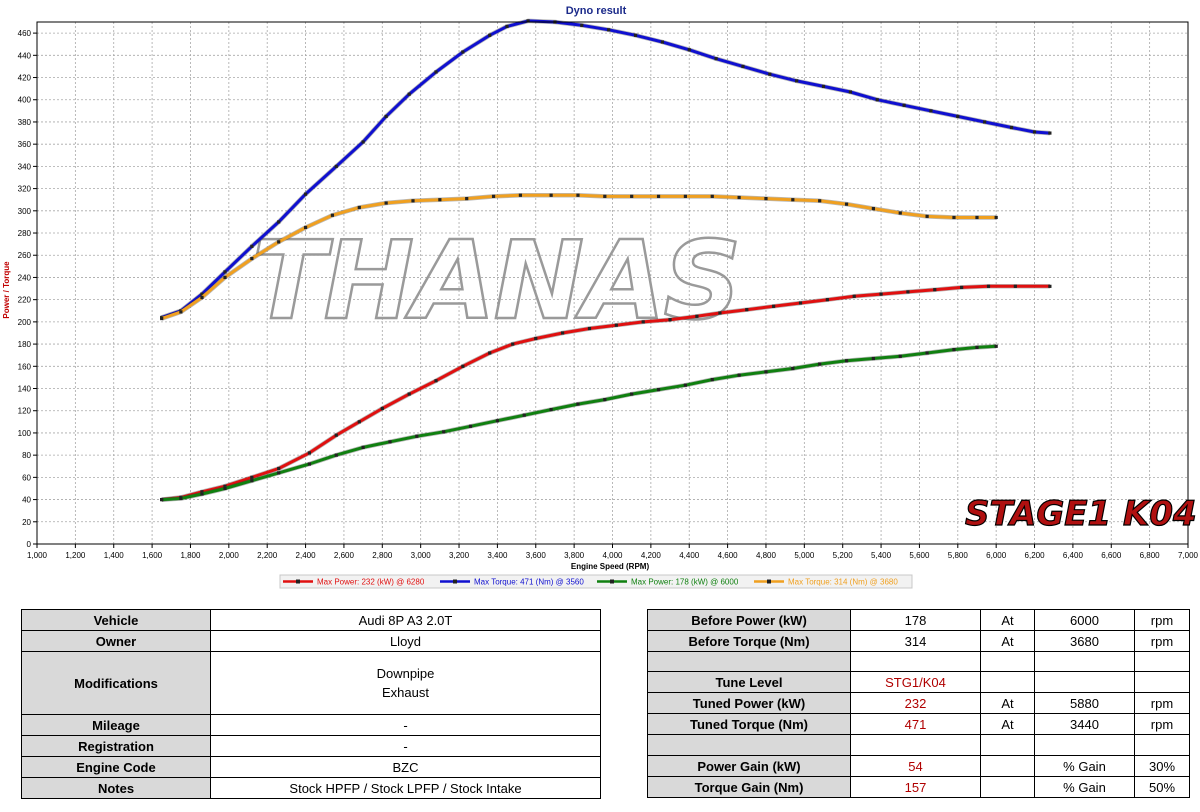 This screenshot has width=1200, height=812. I want to click on label-torque-gain: Torque Gain (Nm), so click(749, 787).